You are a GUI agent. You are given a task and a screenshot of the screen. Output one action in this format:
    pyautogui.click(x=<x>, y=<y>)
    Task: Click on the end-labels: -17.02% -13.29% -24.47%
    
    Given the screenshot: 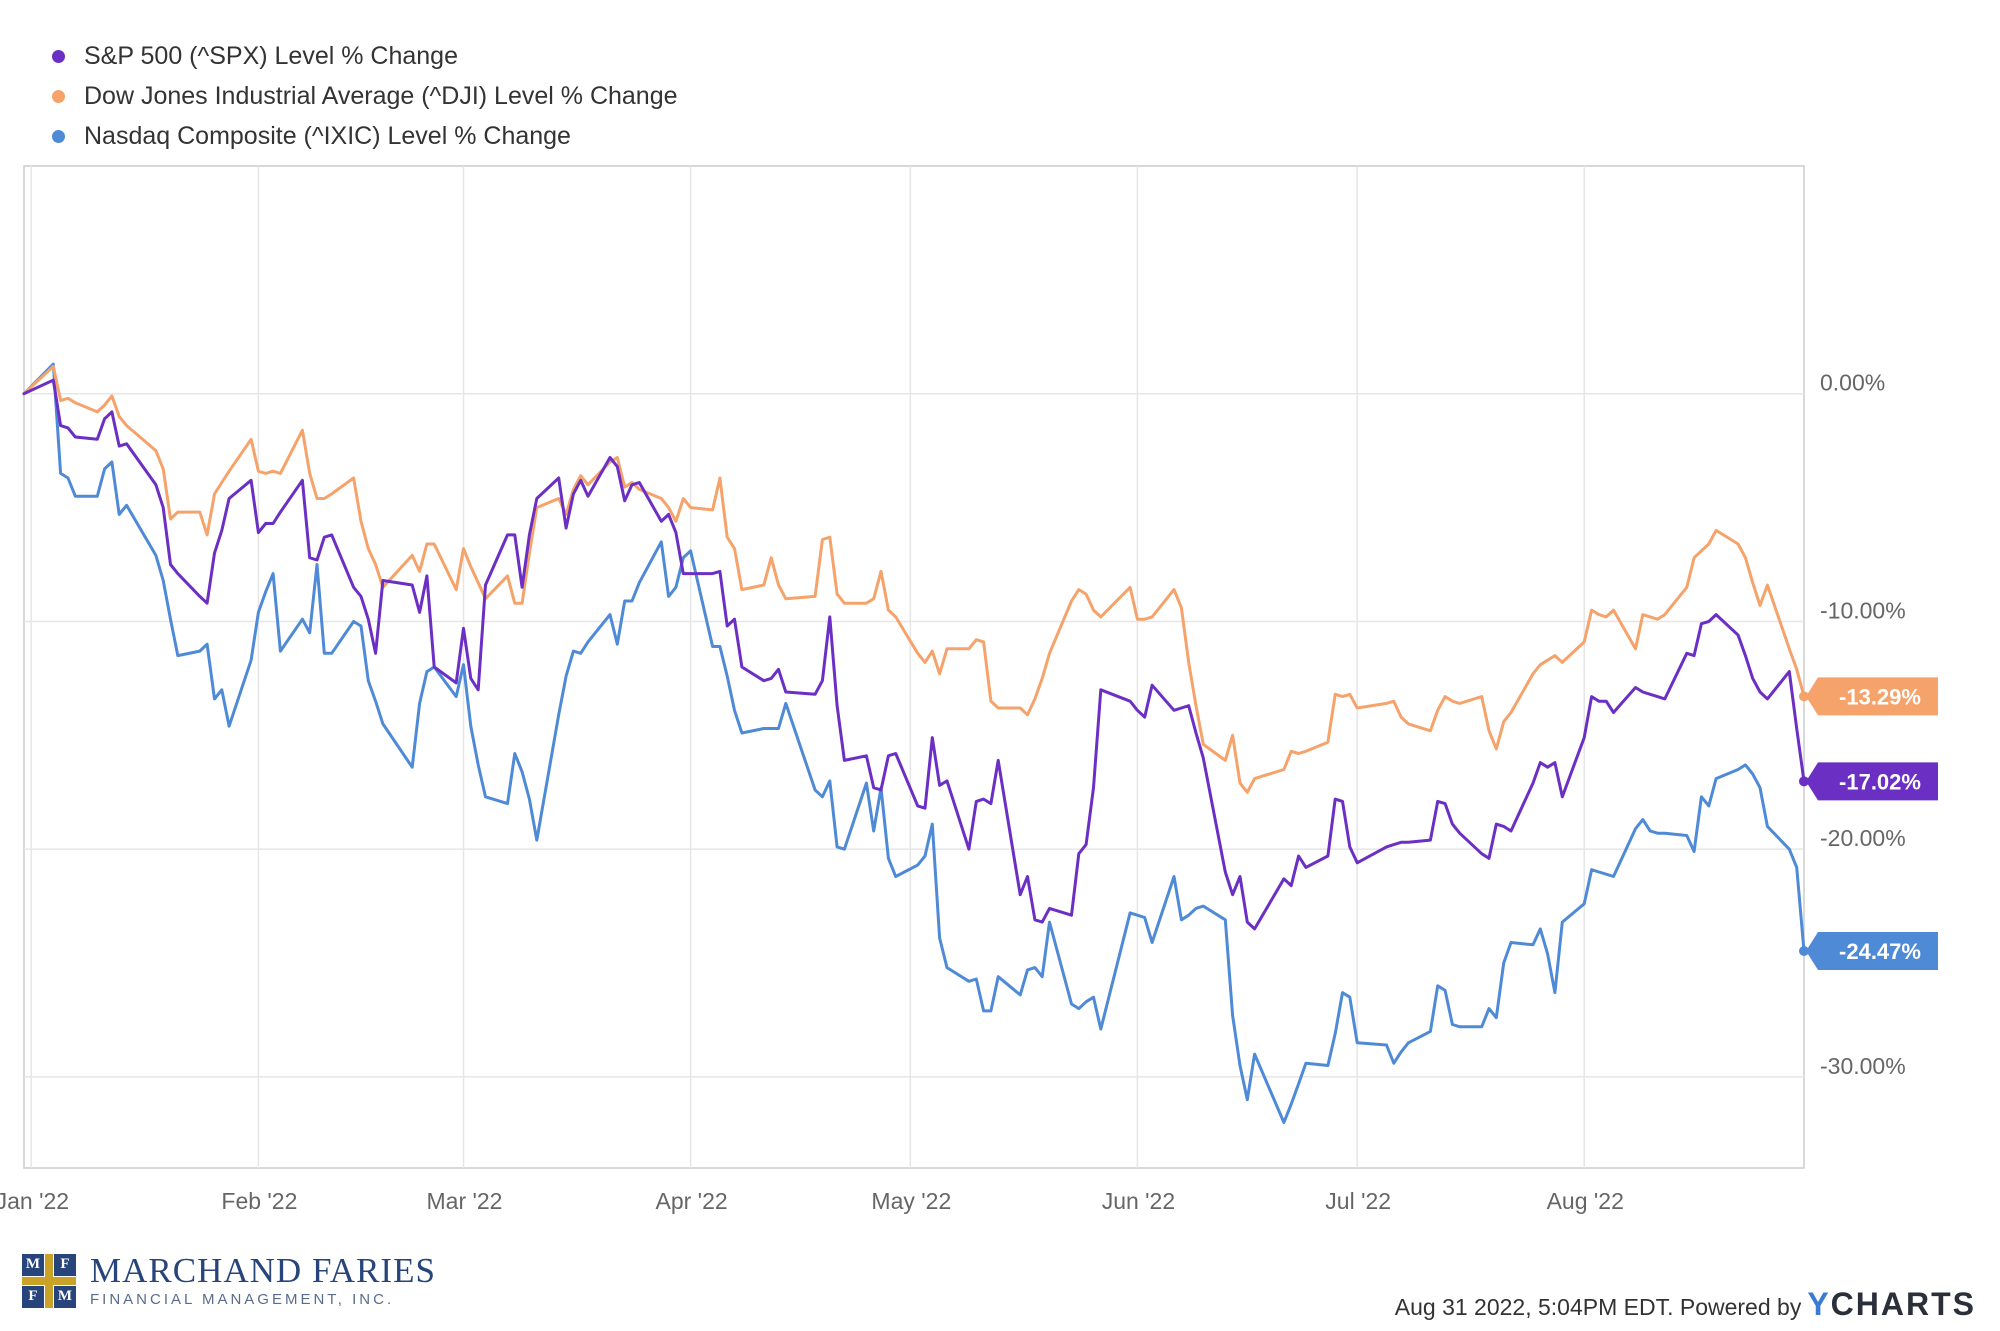 What is the action you would take?
    pyautogui.click(x=1868, y=823)
    